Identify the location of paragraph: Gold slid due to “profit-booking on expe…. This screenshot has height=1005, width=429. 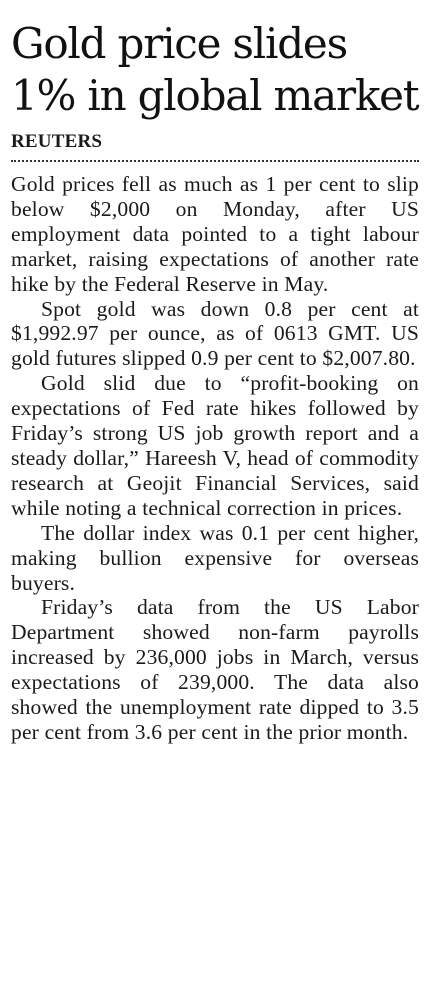
(215, 445).